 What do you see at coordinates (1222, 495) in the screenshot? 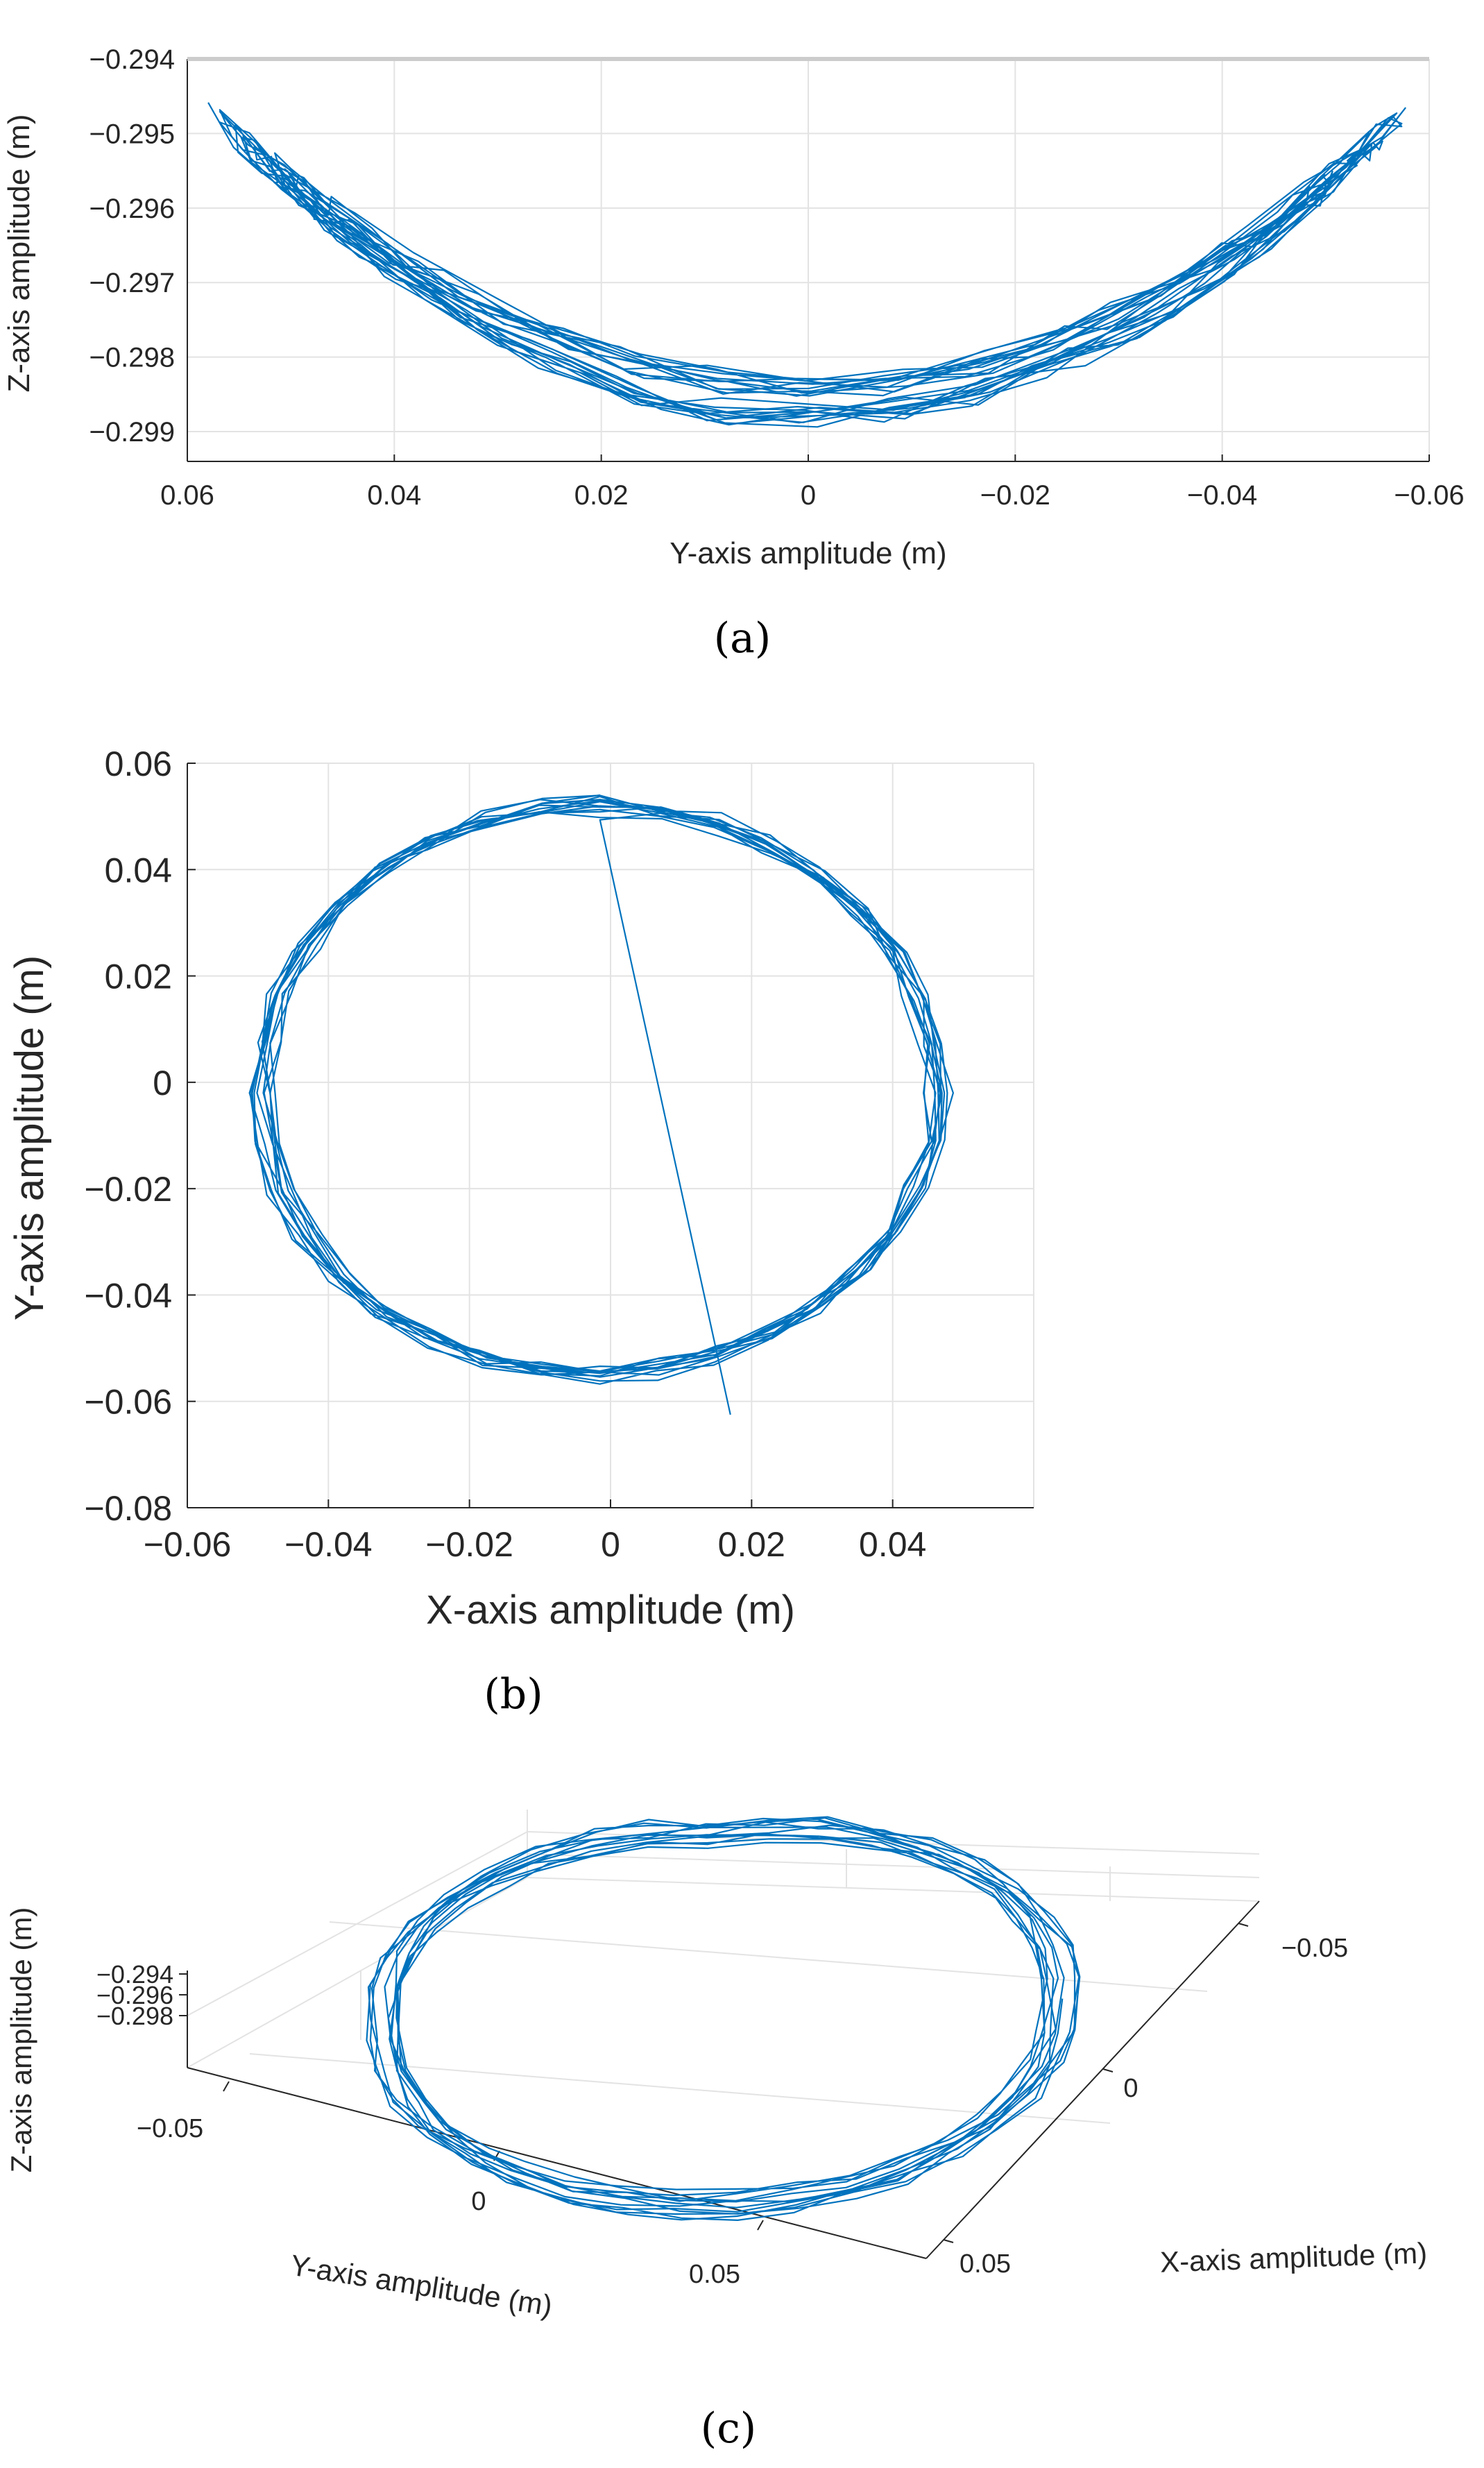
I see `panel-a-xtick-label: −0.04` at bounding box center [1222, 495].